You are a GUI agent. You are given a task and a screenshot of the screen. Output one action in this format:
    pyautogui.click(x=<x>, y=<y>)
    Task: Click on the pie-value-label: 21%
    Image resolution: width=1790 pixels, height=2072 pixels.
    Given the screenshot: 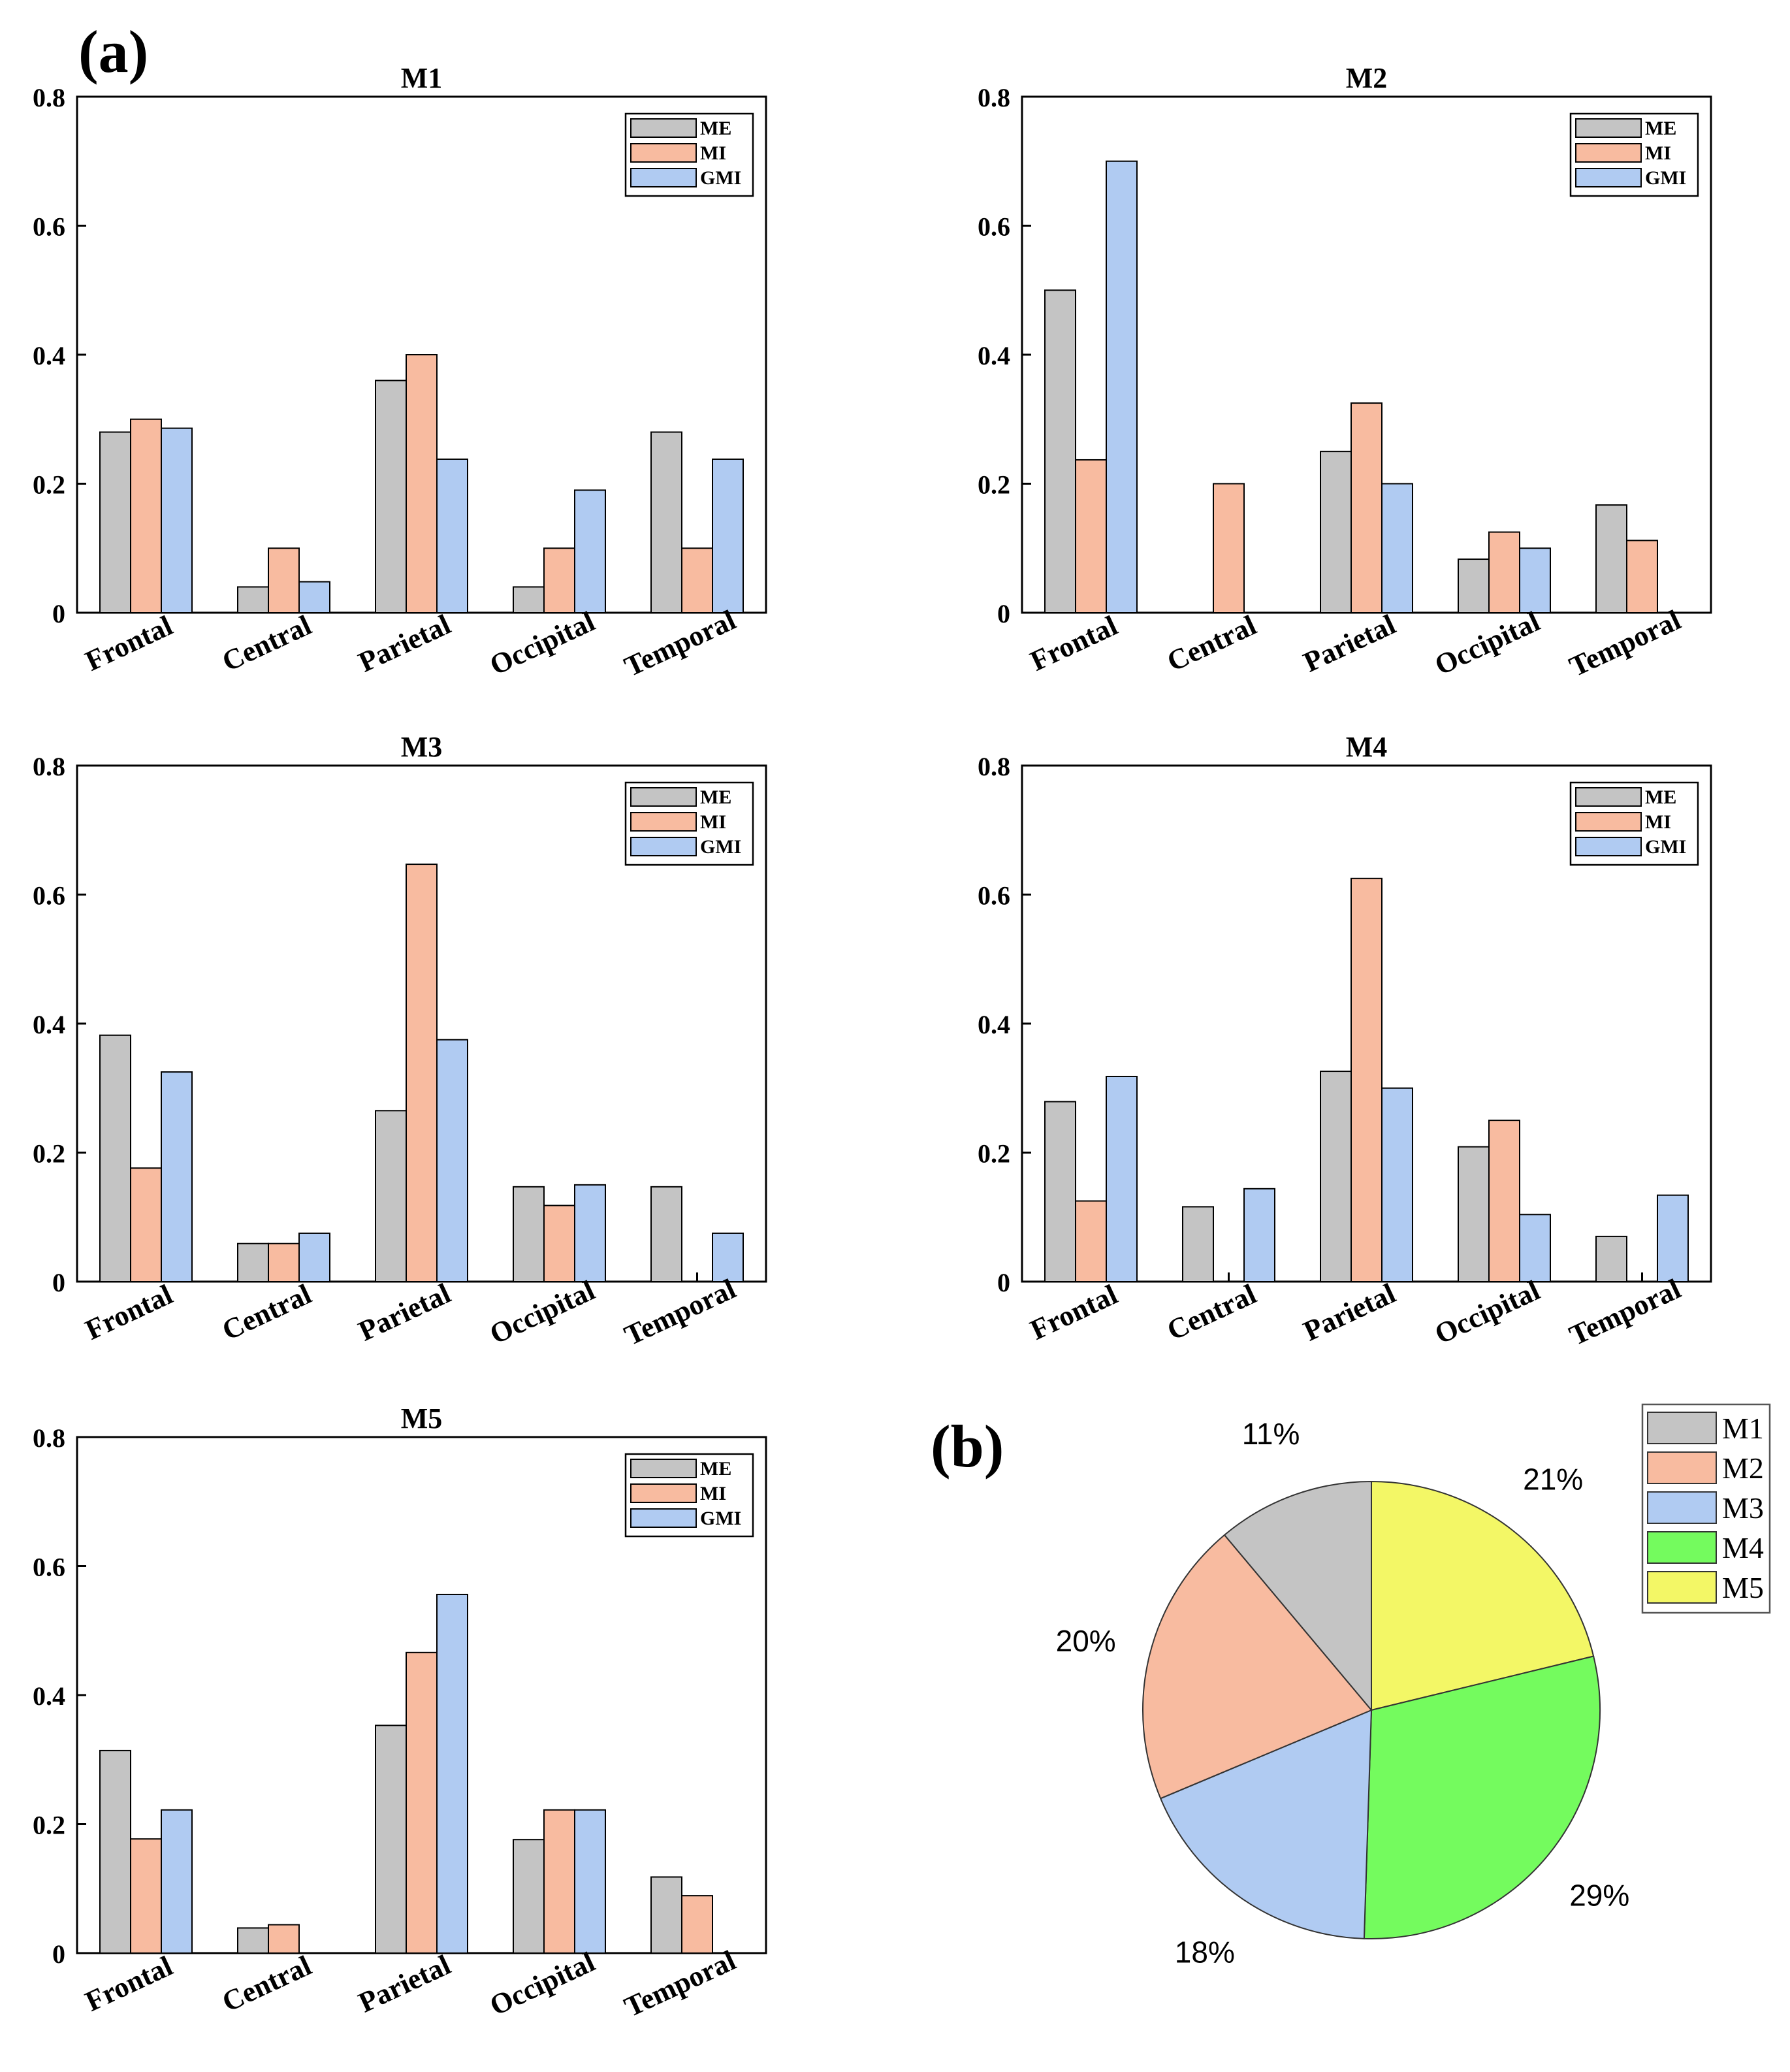 What is the action you would take?
    pyautogui.click(x=1553, y=1479)
    